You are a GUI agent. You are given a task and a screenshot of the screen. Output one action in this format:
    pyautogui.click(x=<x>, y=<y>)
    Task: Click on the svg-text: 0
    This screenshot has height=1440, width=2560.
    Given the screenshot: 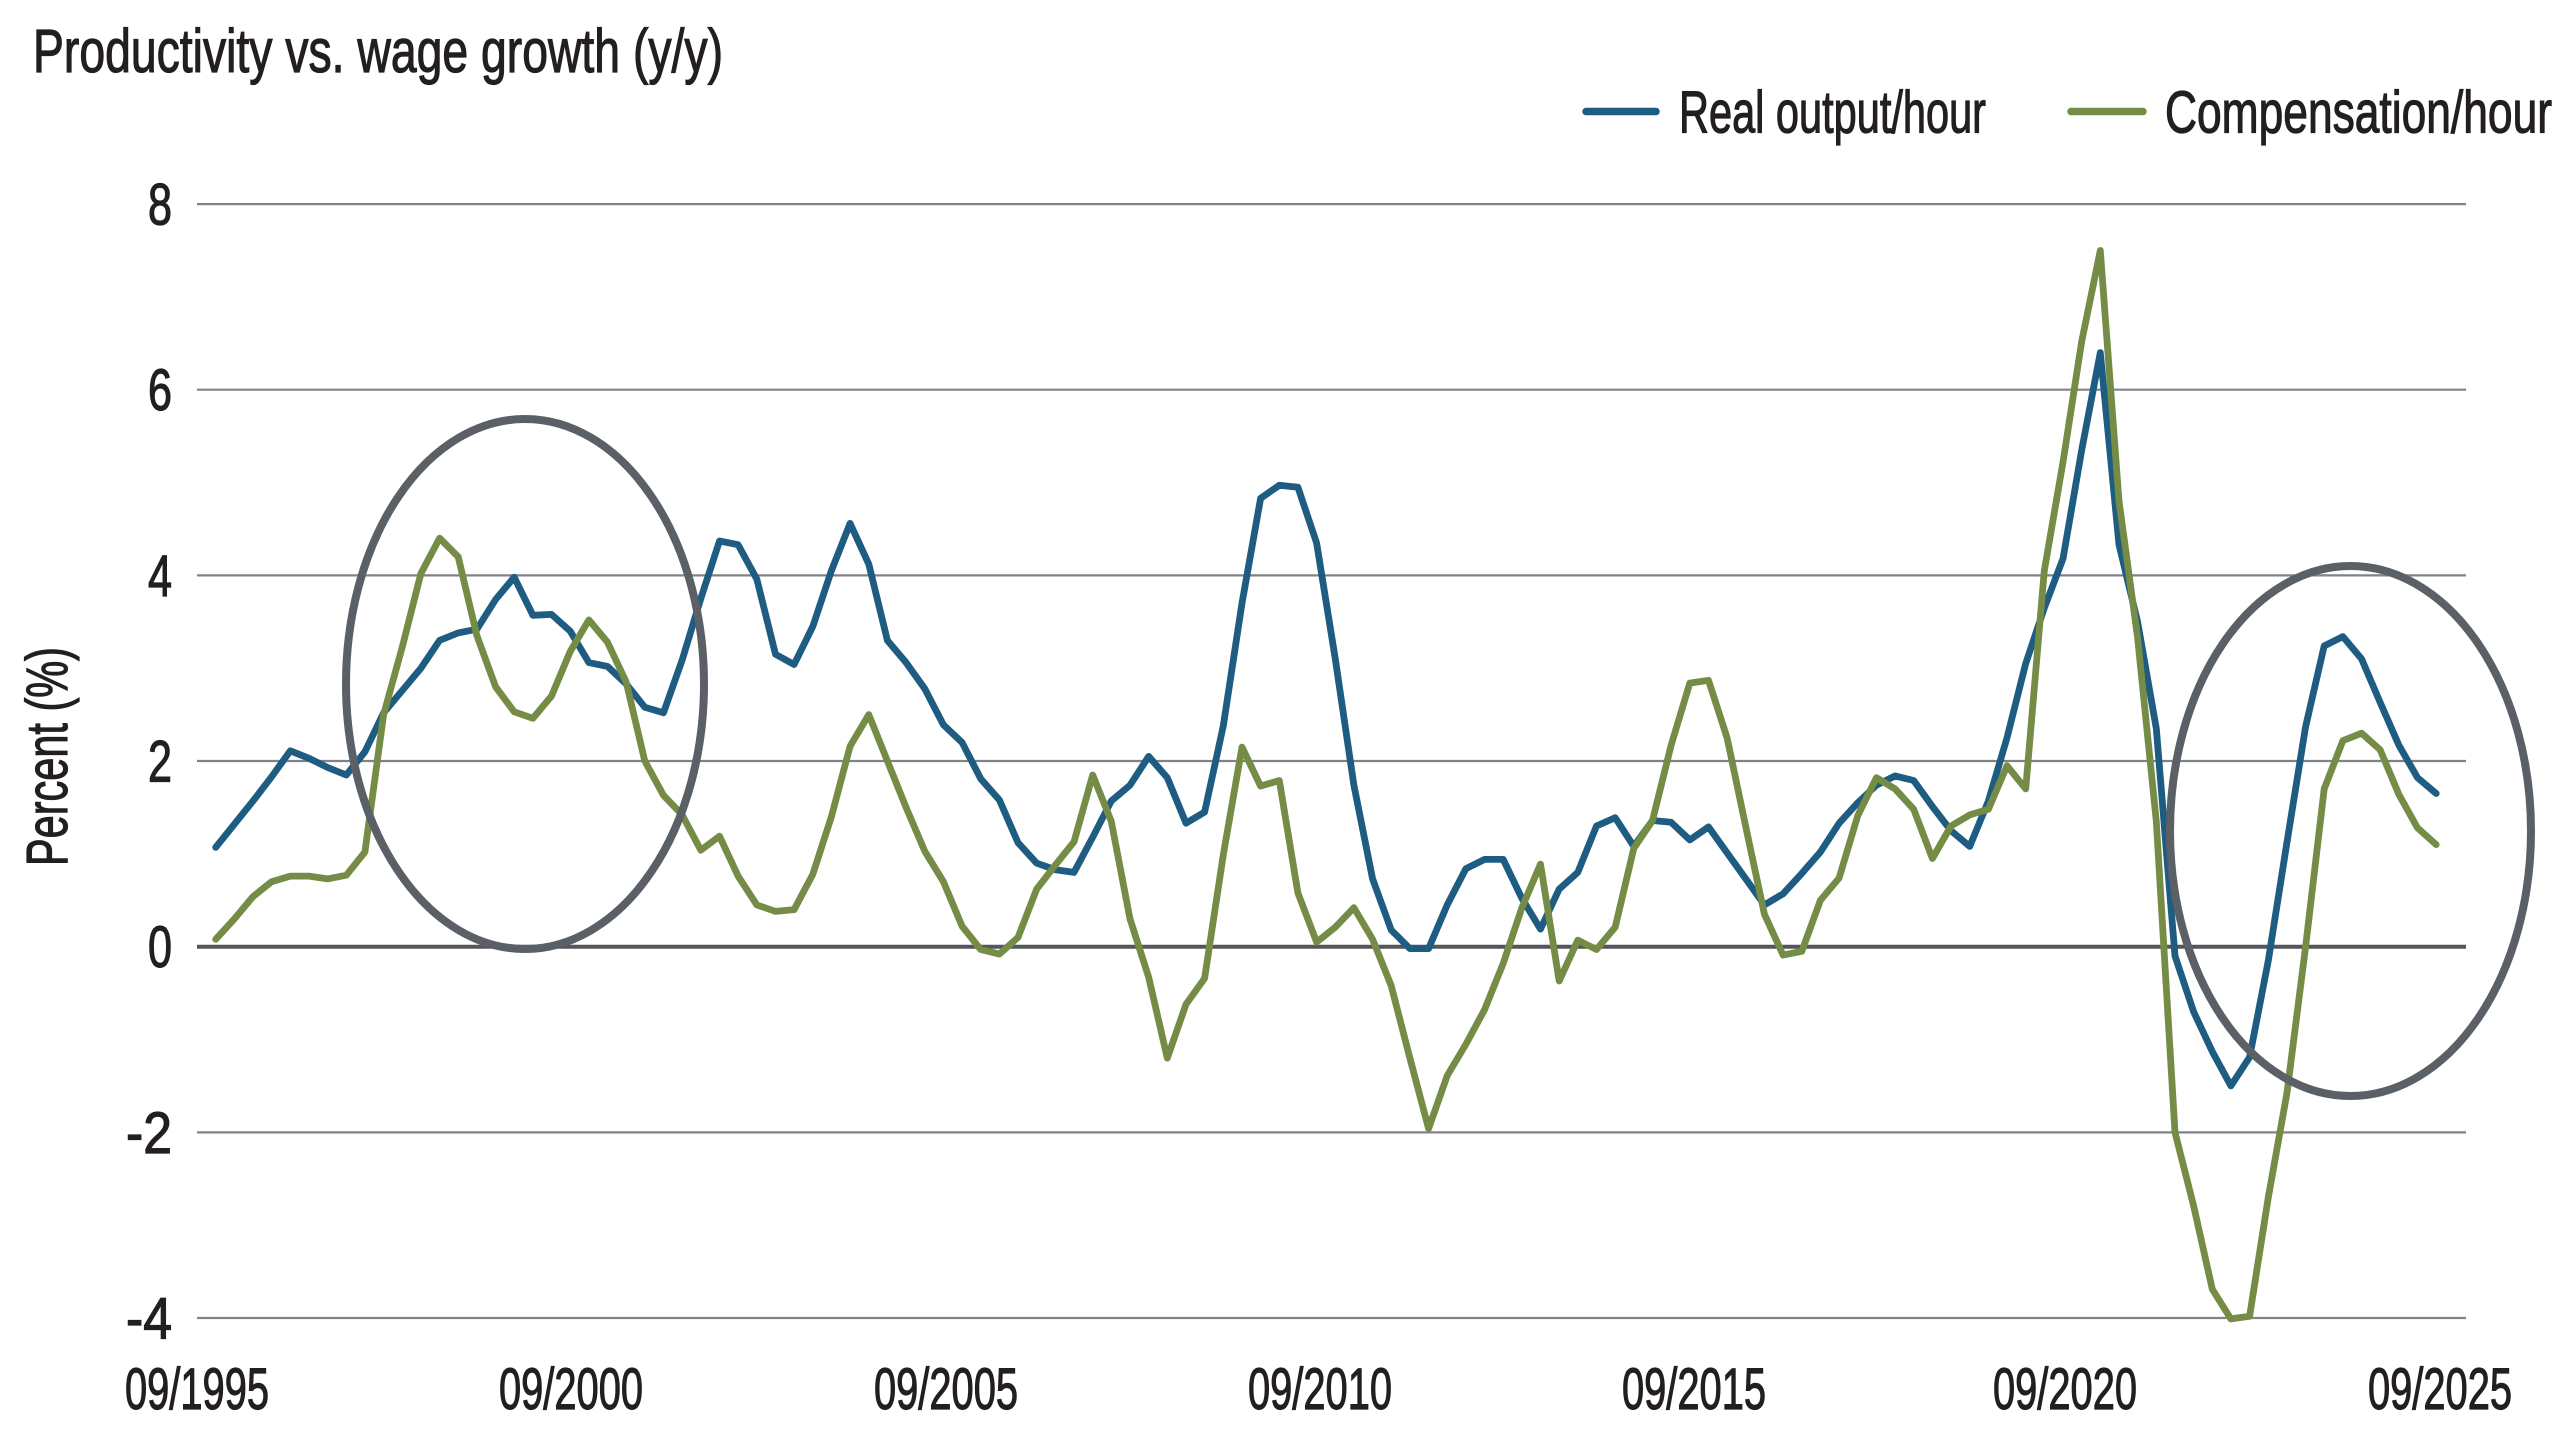 What is the action you would take?
    pyautogui.click(x=160, y=947)
    